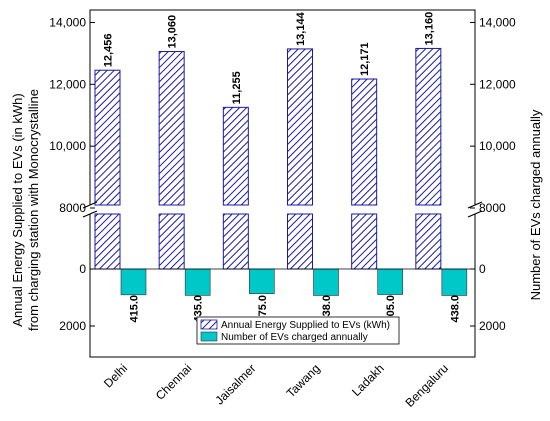  I want to click on y-axis-label-line1: Annual Energy Supplied to EVs (in kWh), so click(17, 209).